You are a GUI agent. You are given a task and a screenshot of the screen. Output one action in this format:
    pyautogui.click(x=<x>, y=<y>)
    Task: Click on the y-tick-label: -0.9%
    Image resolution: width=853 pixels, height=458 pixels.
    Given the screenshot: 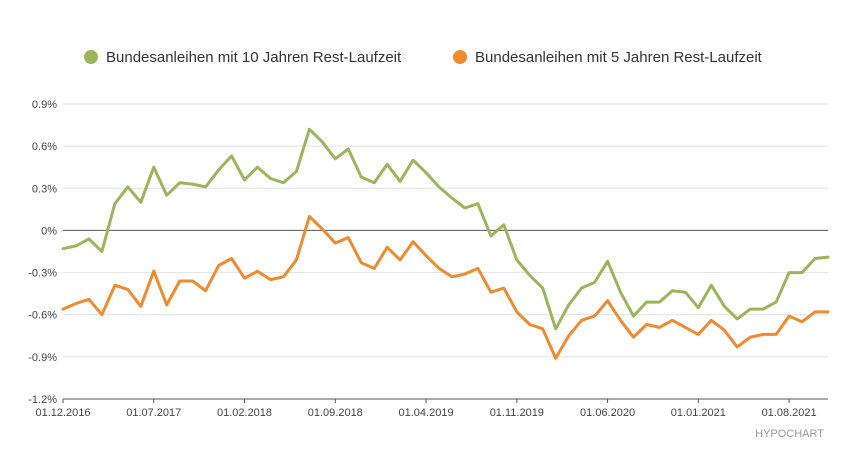 What is the action you would take?
    pyautogui.click(x=42, y=358)
    